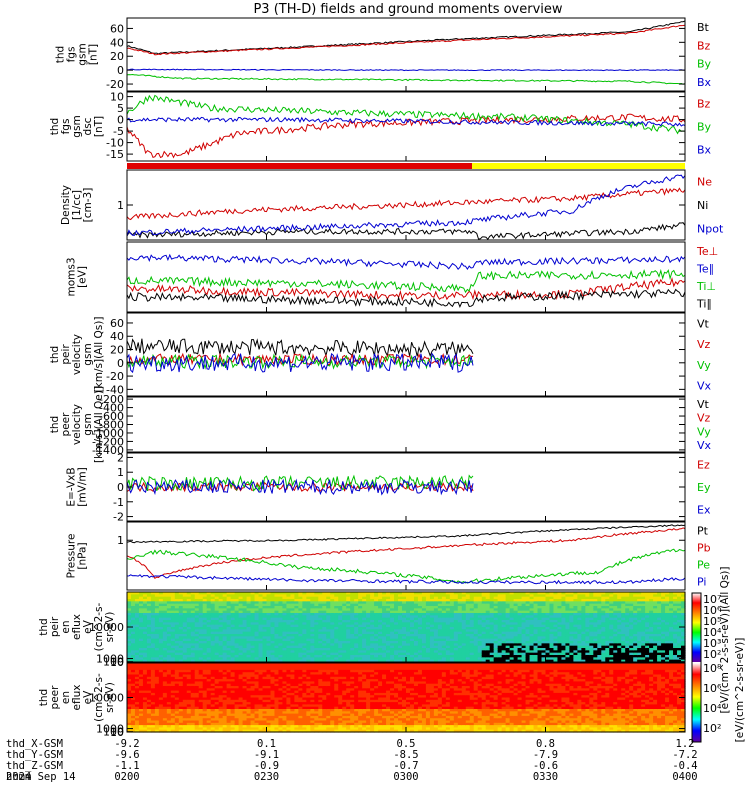 The image size is (750, 800). What do you see at coordinates (392, 277) in the screenshot?
I see `panel-4: moms3 [eV]Te⊥Te∥Ti⊥Ti∥` at bounding box center [392, 277].